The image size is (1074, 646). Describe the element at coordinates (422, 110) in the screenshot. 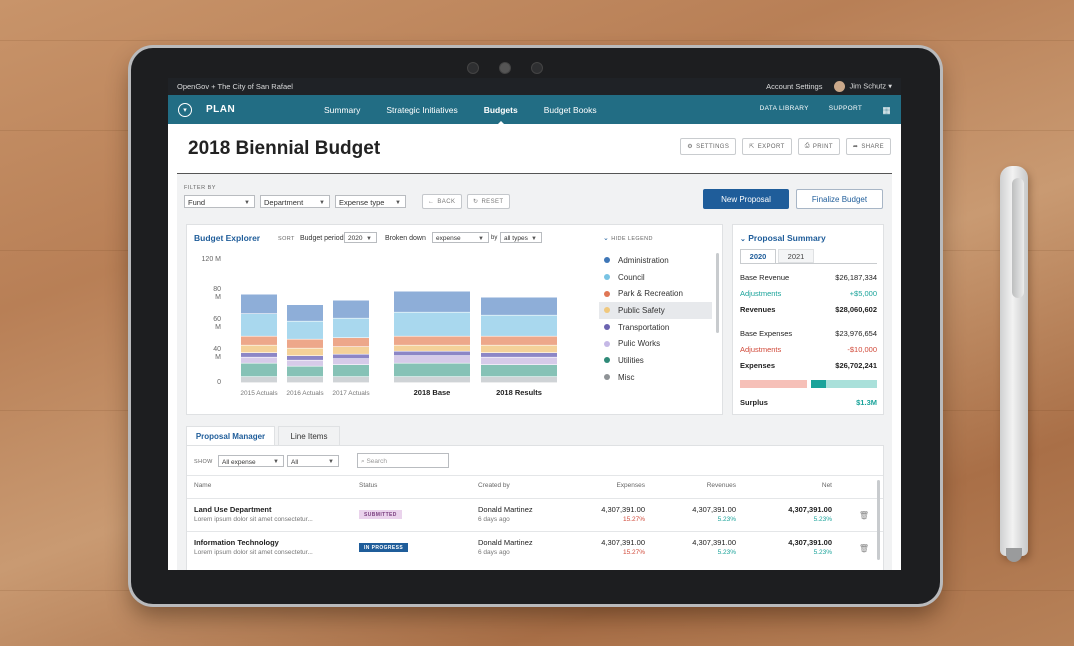

I see `nav-link-strategic-initiatives: Strategic Initiatives` at that location.